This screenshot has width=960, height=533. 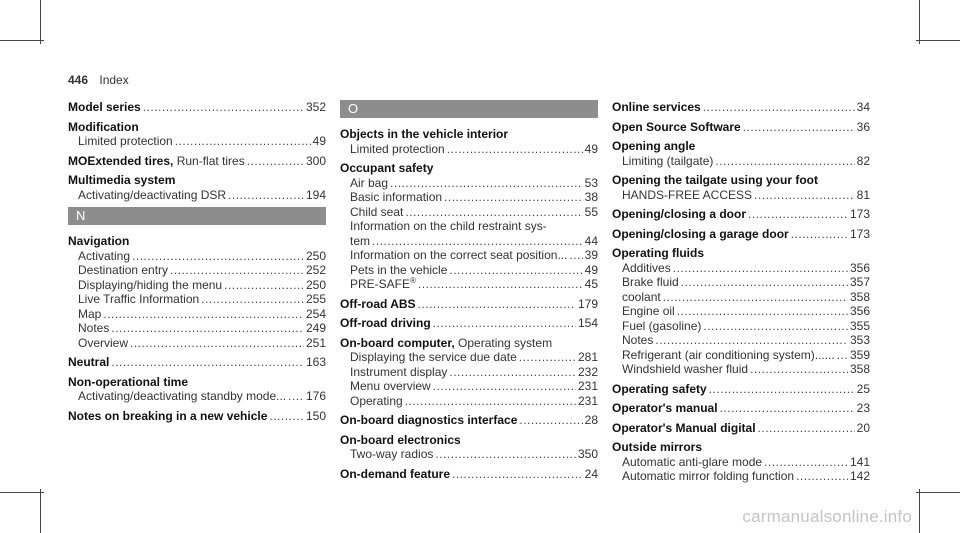 What do you see at coordinates (197, 216) in the screenshot?
I see `letter-heading-n: N` at bounding box center [197, 216].